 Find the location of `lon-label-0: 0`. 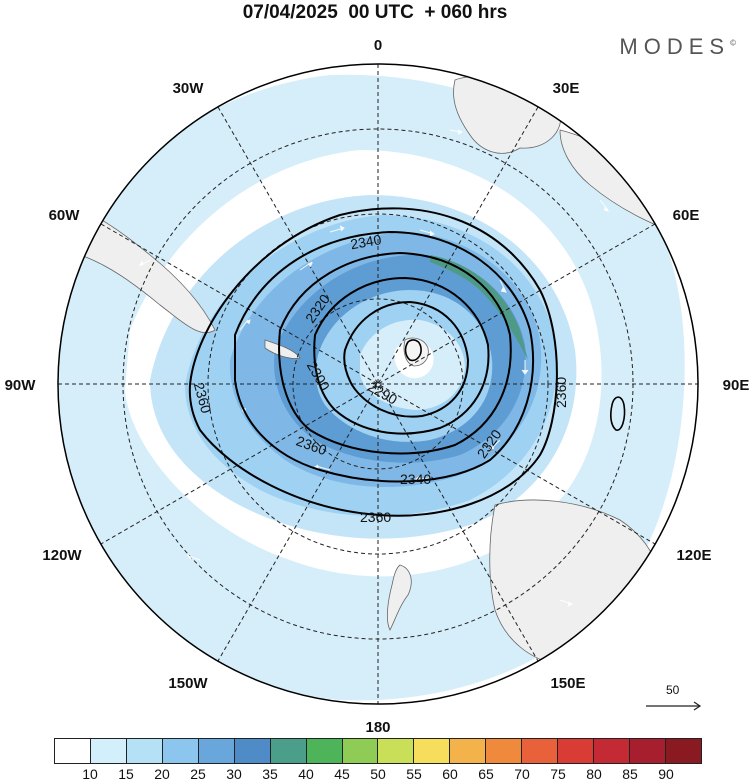

lon-label-0: 0 is located at coordinates (378, 45).